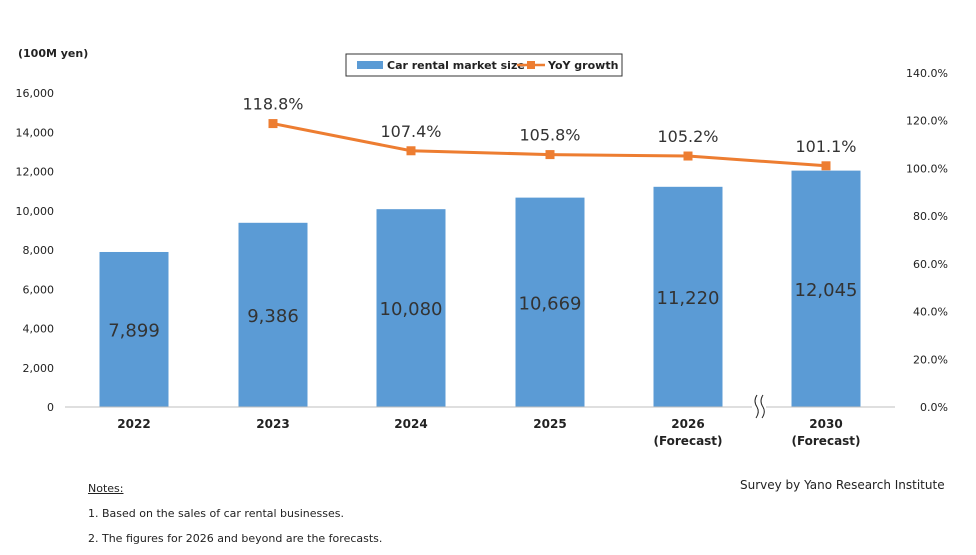  I want to click on left-tick-label: 4,000, so click(39, 329).